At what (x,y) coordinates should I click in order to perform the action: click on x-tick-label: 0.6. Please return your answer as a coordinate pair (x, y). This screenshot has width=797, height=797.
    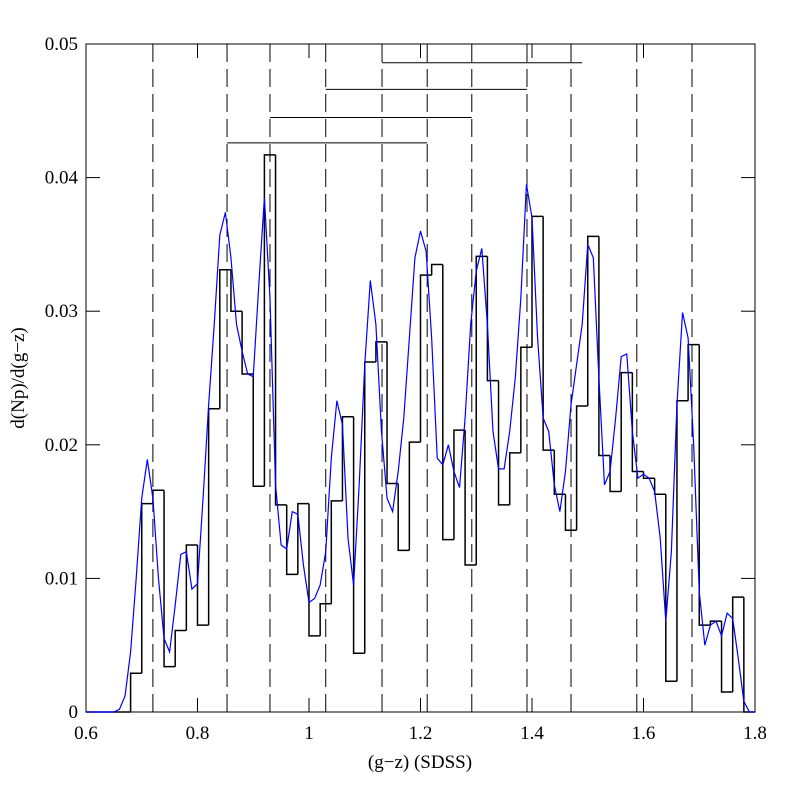
    Looking at the image, I should click on (86, 733).